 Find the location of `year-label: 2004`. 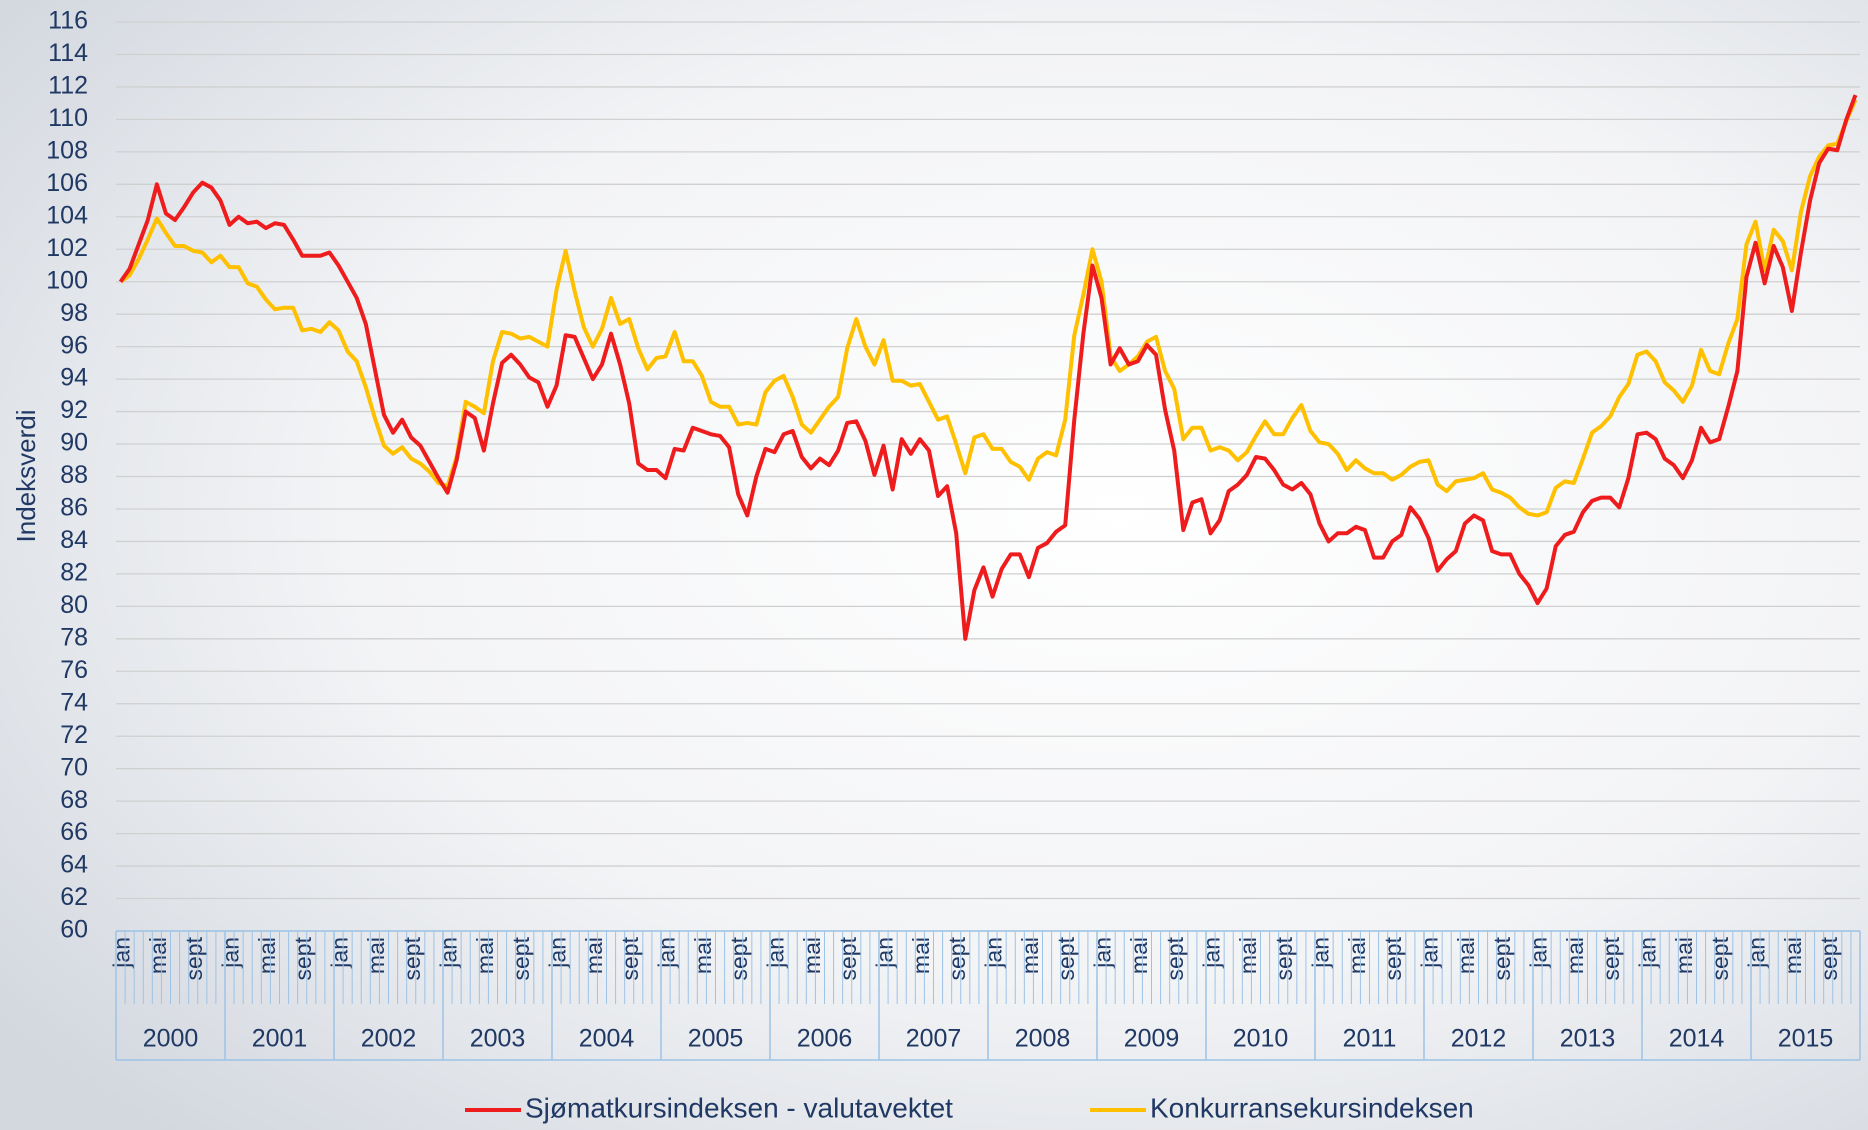

year-label: 2004 is located at coordinates (607, 1039).